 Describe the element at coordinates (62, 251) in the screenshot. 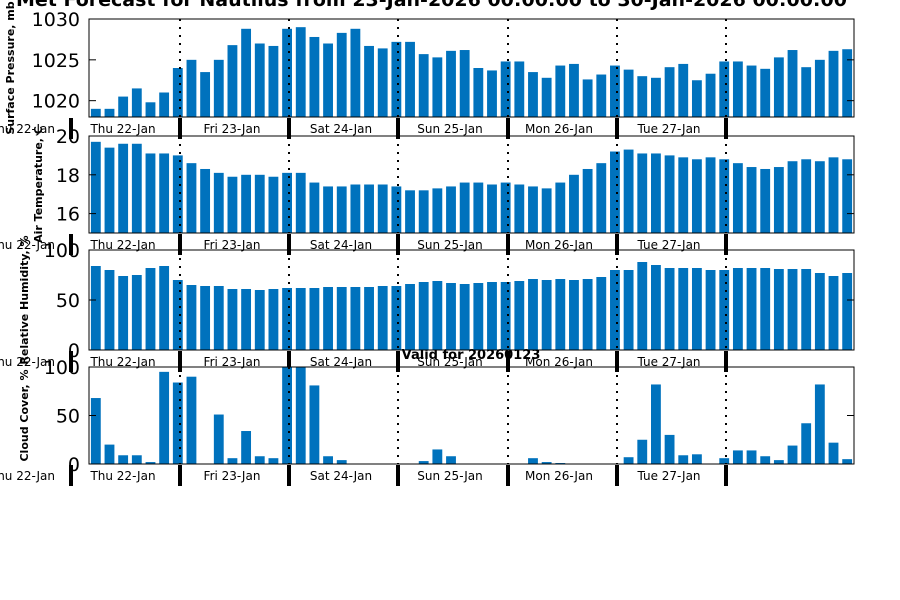

I see `y-tick-label: 100` at that location.